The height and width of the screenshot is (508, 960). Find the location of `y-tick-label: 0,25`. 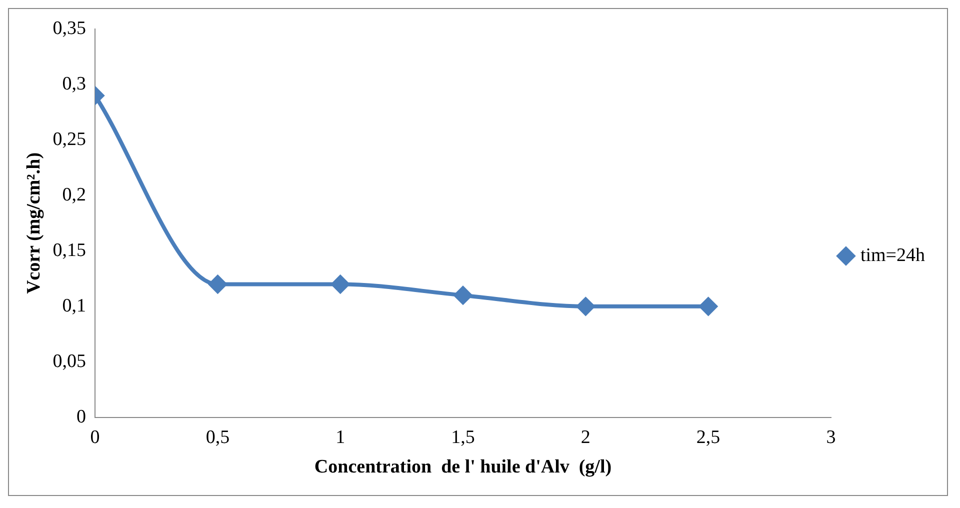

y-tick-label: 0,25 is located at coordinates (69, 139).